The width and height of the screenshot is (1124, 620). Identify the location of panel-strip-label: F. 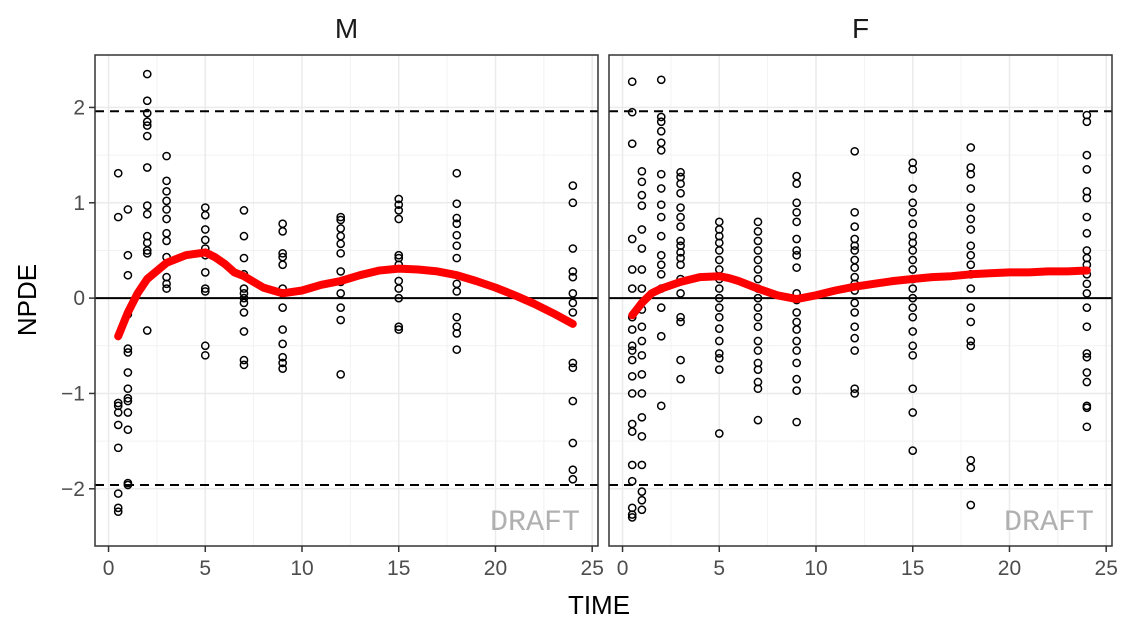
(860, 28).